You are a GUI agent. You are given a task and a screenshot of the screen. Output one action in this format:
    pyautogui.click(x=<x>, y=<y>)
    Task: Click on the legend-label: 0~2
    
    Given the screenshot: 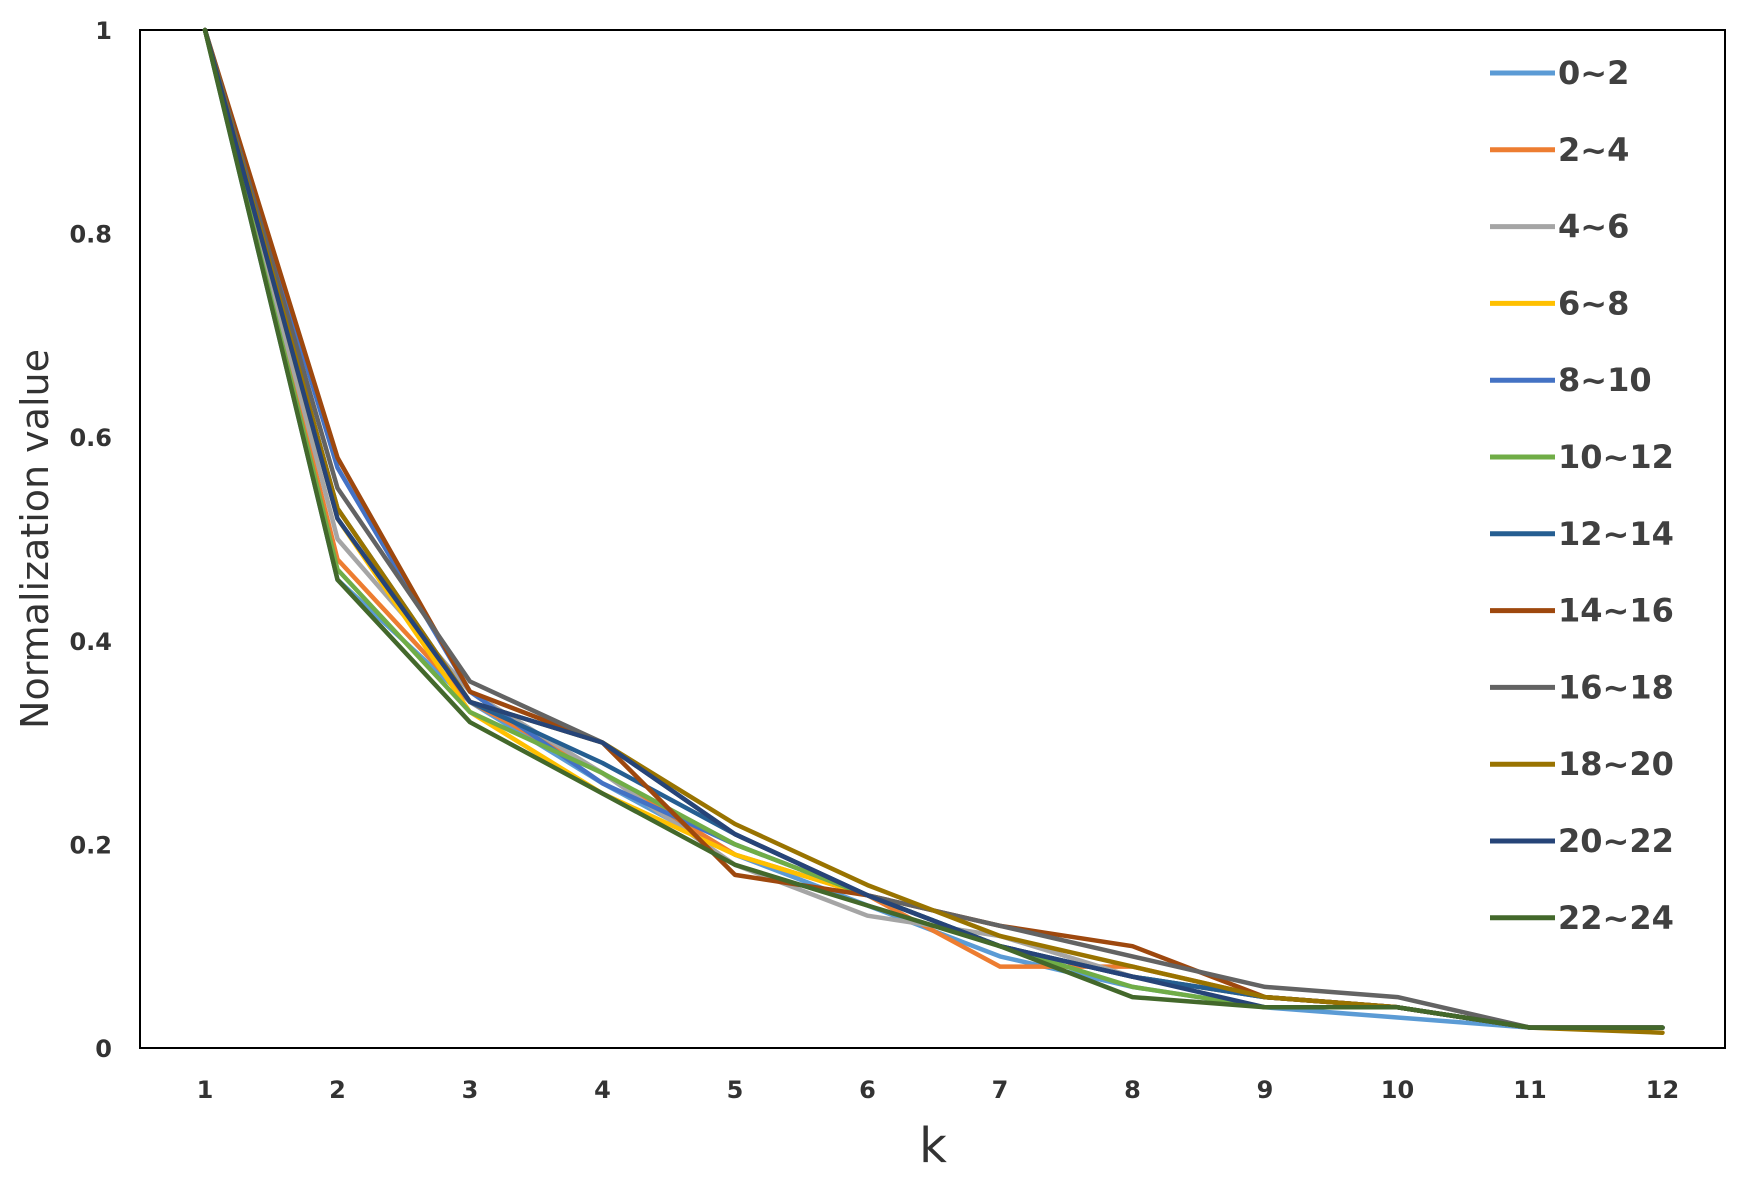 What is the action you would take?
    pyautogui.click(x=1593, y=73)
    